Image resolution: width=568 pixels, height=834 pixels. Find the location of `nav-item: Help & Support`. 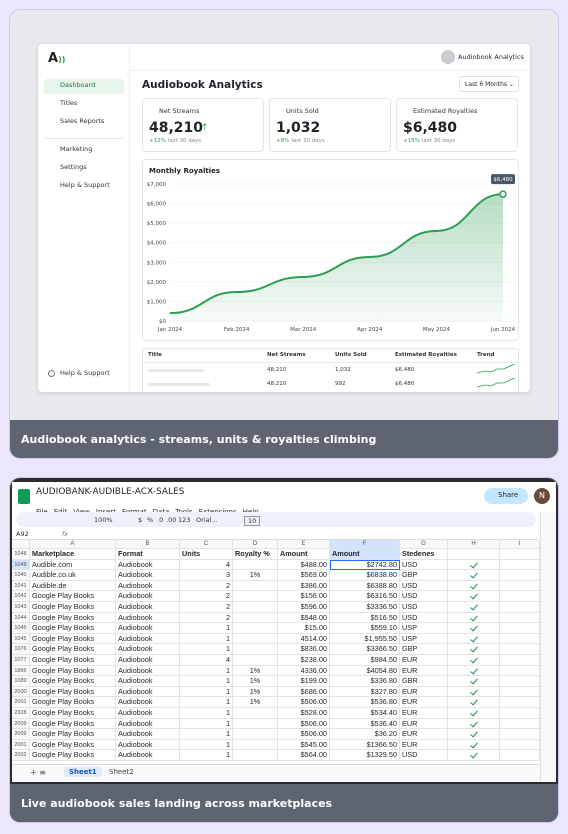

nav-item: Help & Support is located at coordinates (85, 185).